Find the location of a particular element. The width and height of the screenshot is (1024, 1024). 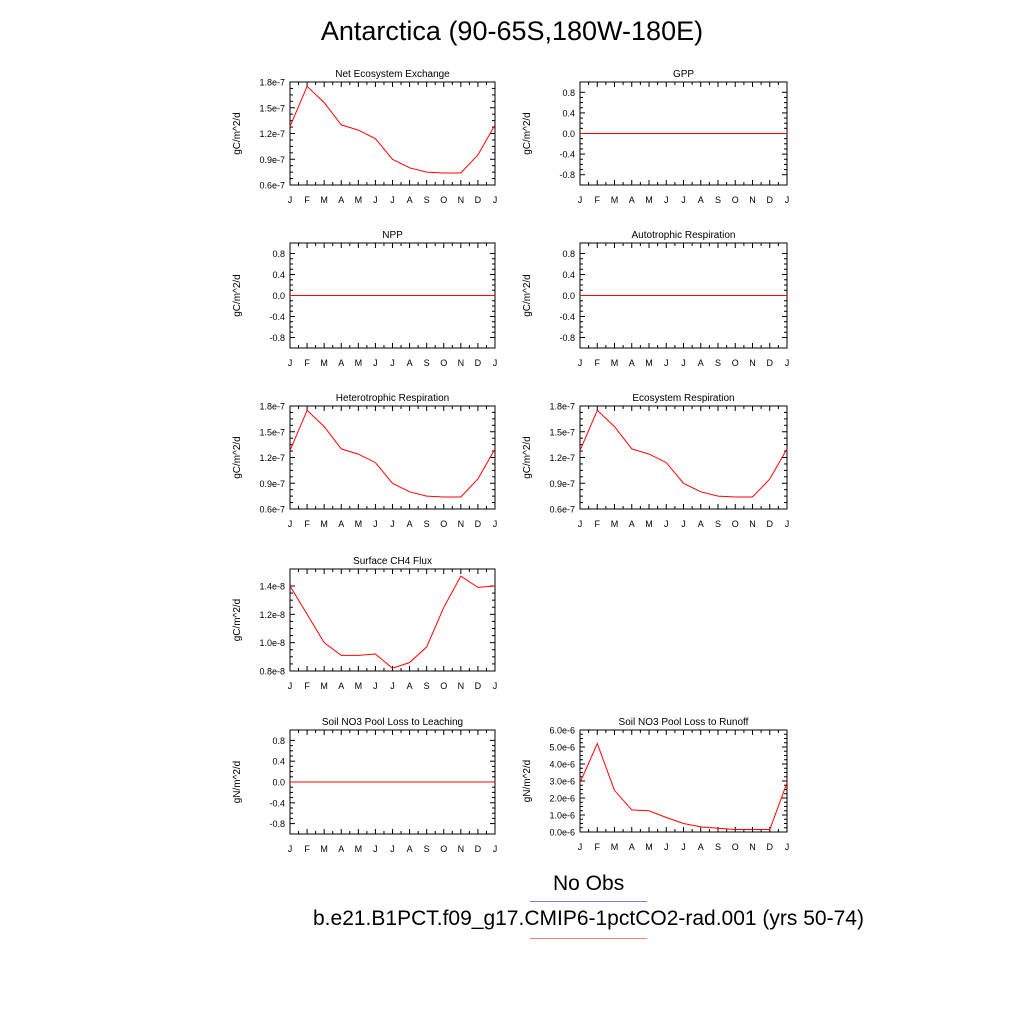

plot-title: Autotrophic Respiration is located at coordinates (684, 235).